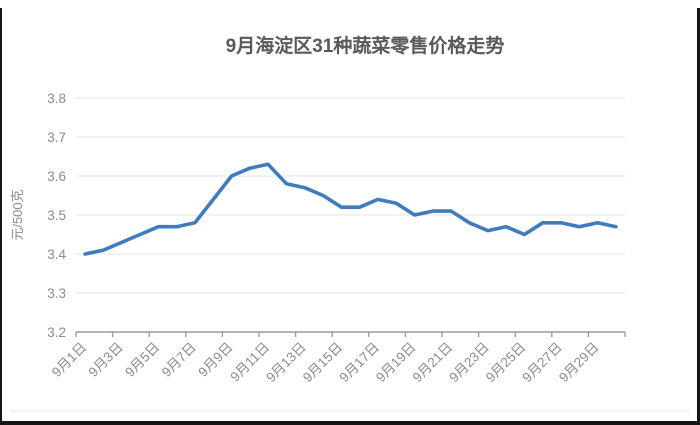 The image size is (700, 425). Describe the element at coordinates (106, 360) in the screenshot. I see `x-tick-label: 9月3日` at that location.